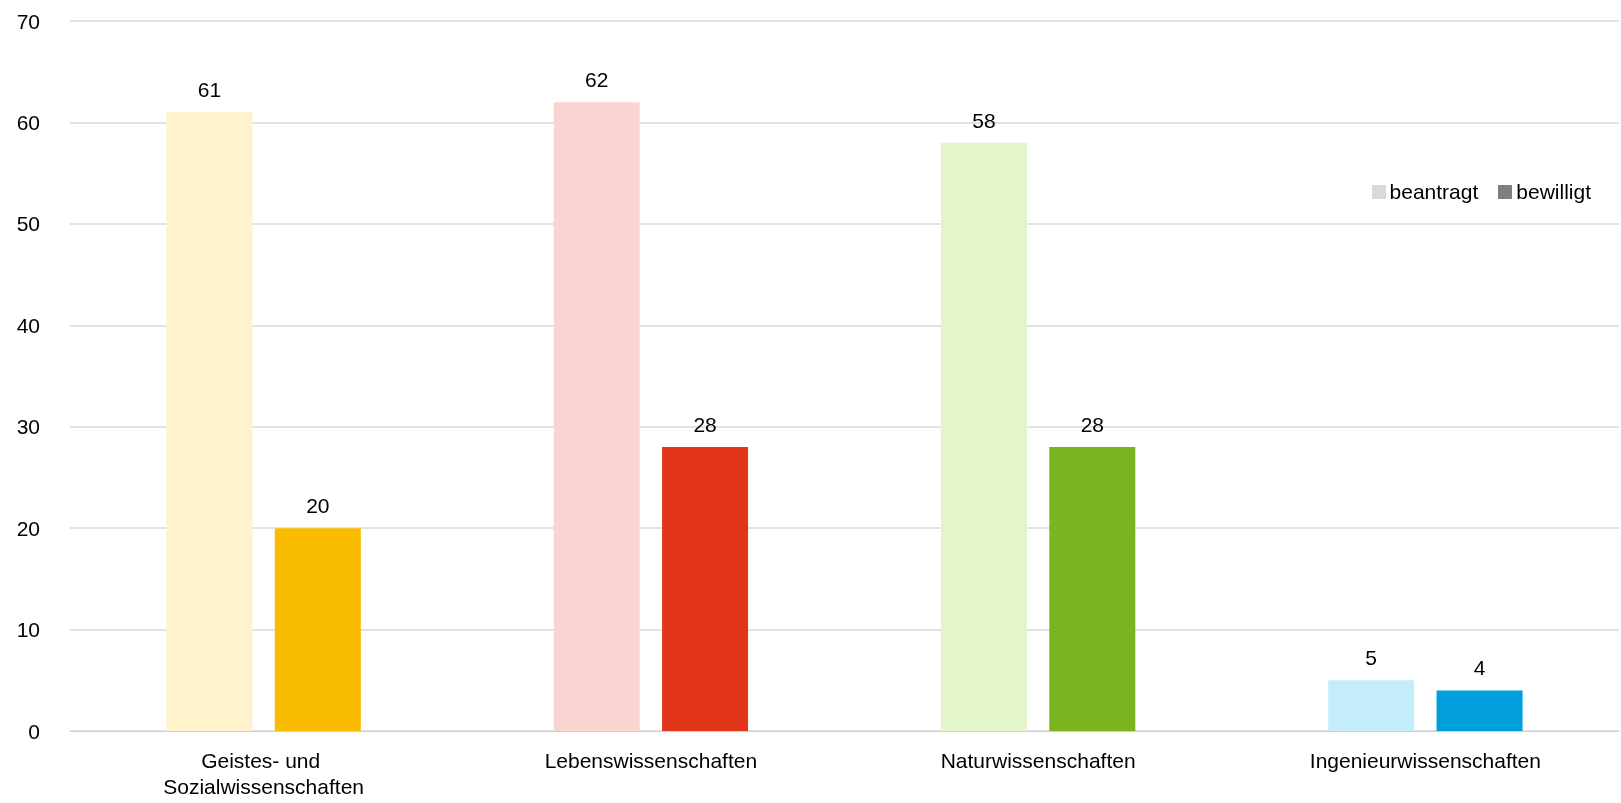  Describe the element at coordinates (1434, 192) in the screenshot. I see `text: beantragt` at that location.